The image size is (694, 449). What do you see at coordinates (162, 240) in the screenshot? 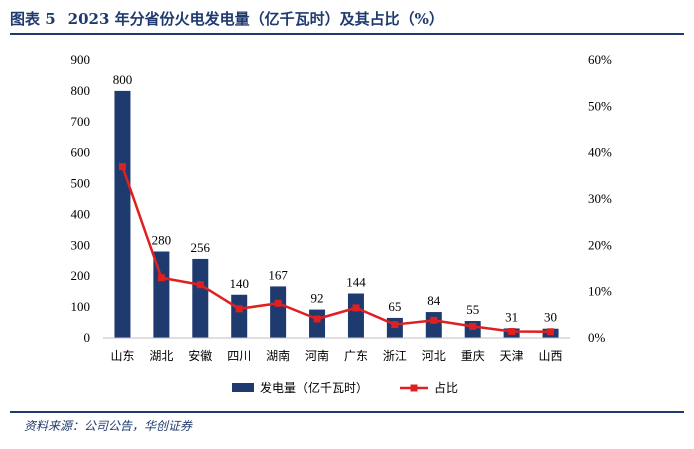
I see `bar-data-label: 280` at bounding box center [162, 240].